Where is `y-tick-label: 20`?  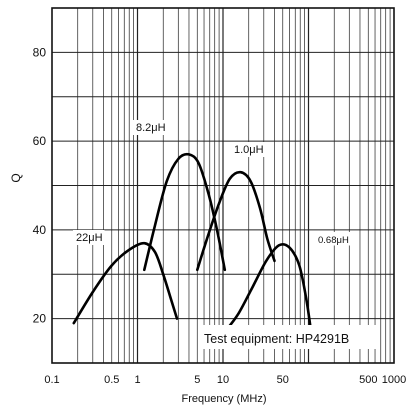 y-tick-label: 20 is located at coordinates (40, 319).